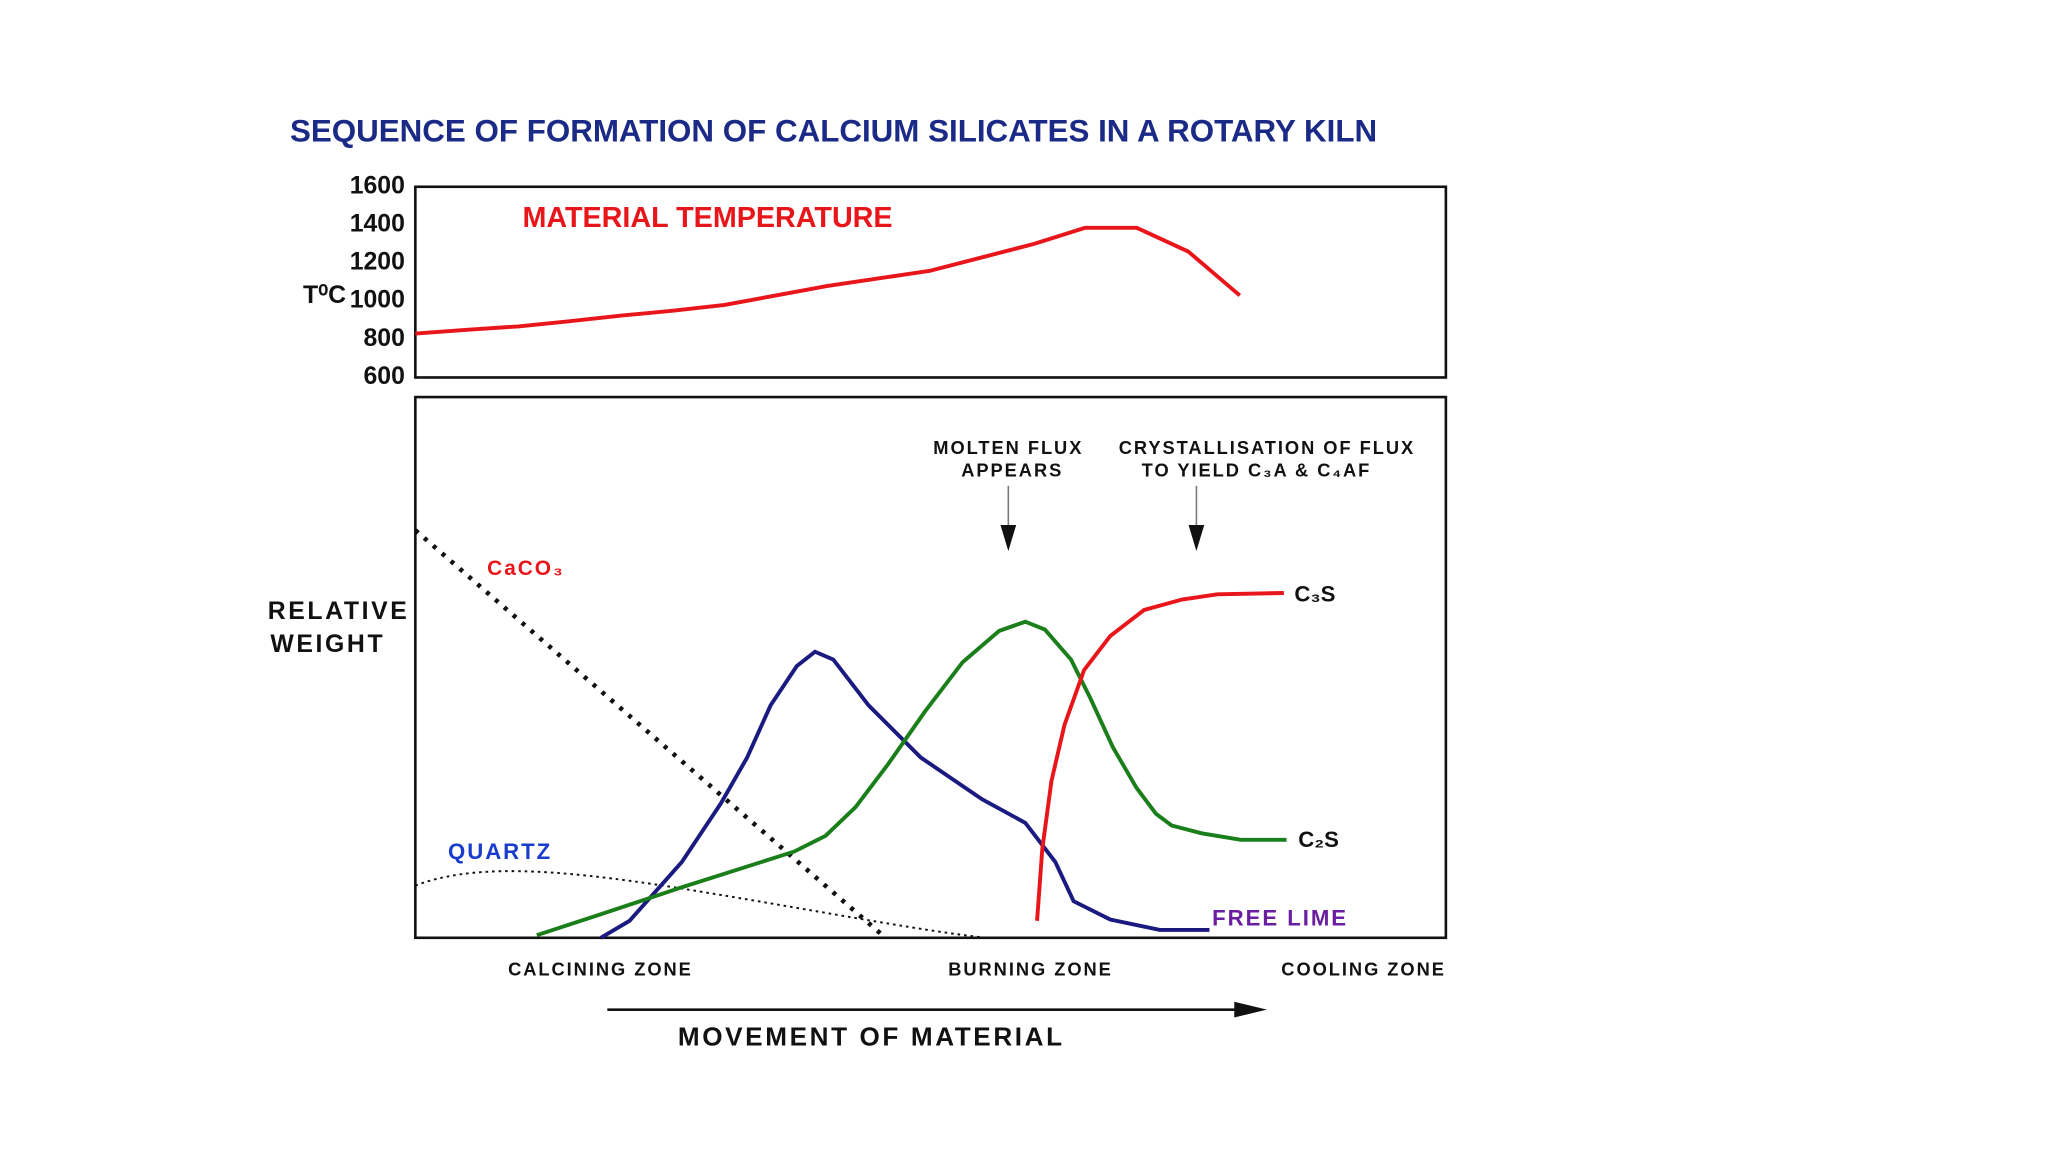  What do you see at coordinates (1318, 839) in the screenshot?
I see `c2s-label: C₂S` at bounding box center [1318, 839].